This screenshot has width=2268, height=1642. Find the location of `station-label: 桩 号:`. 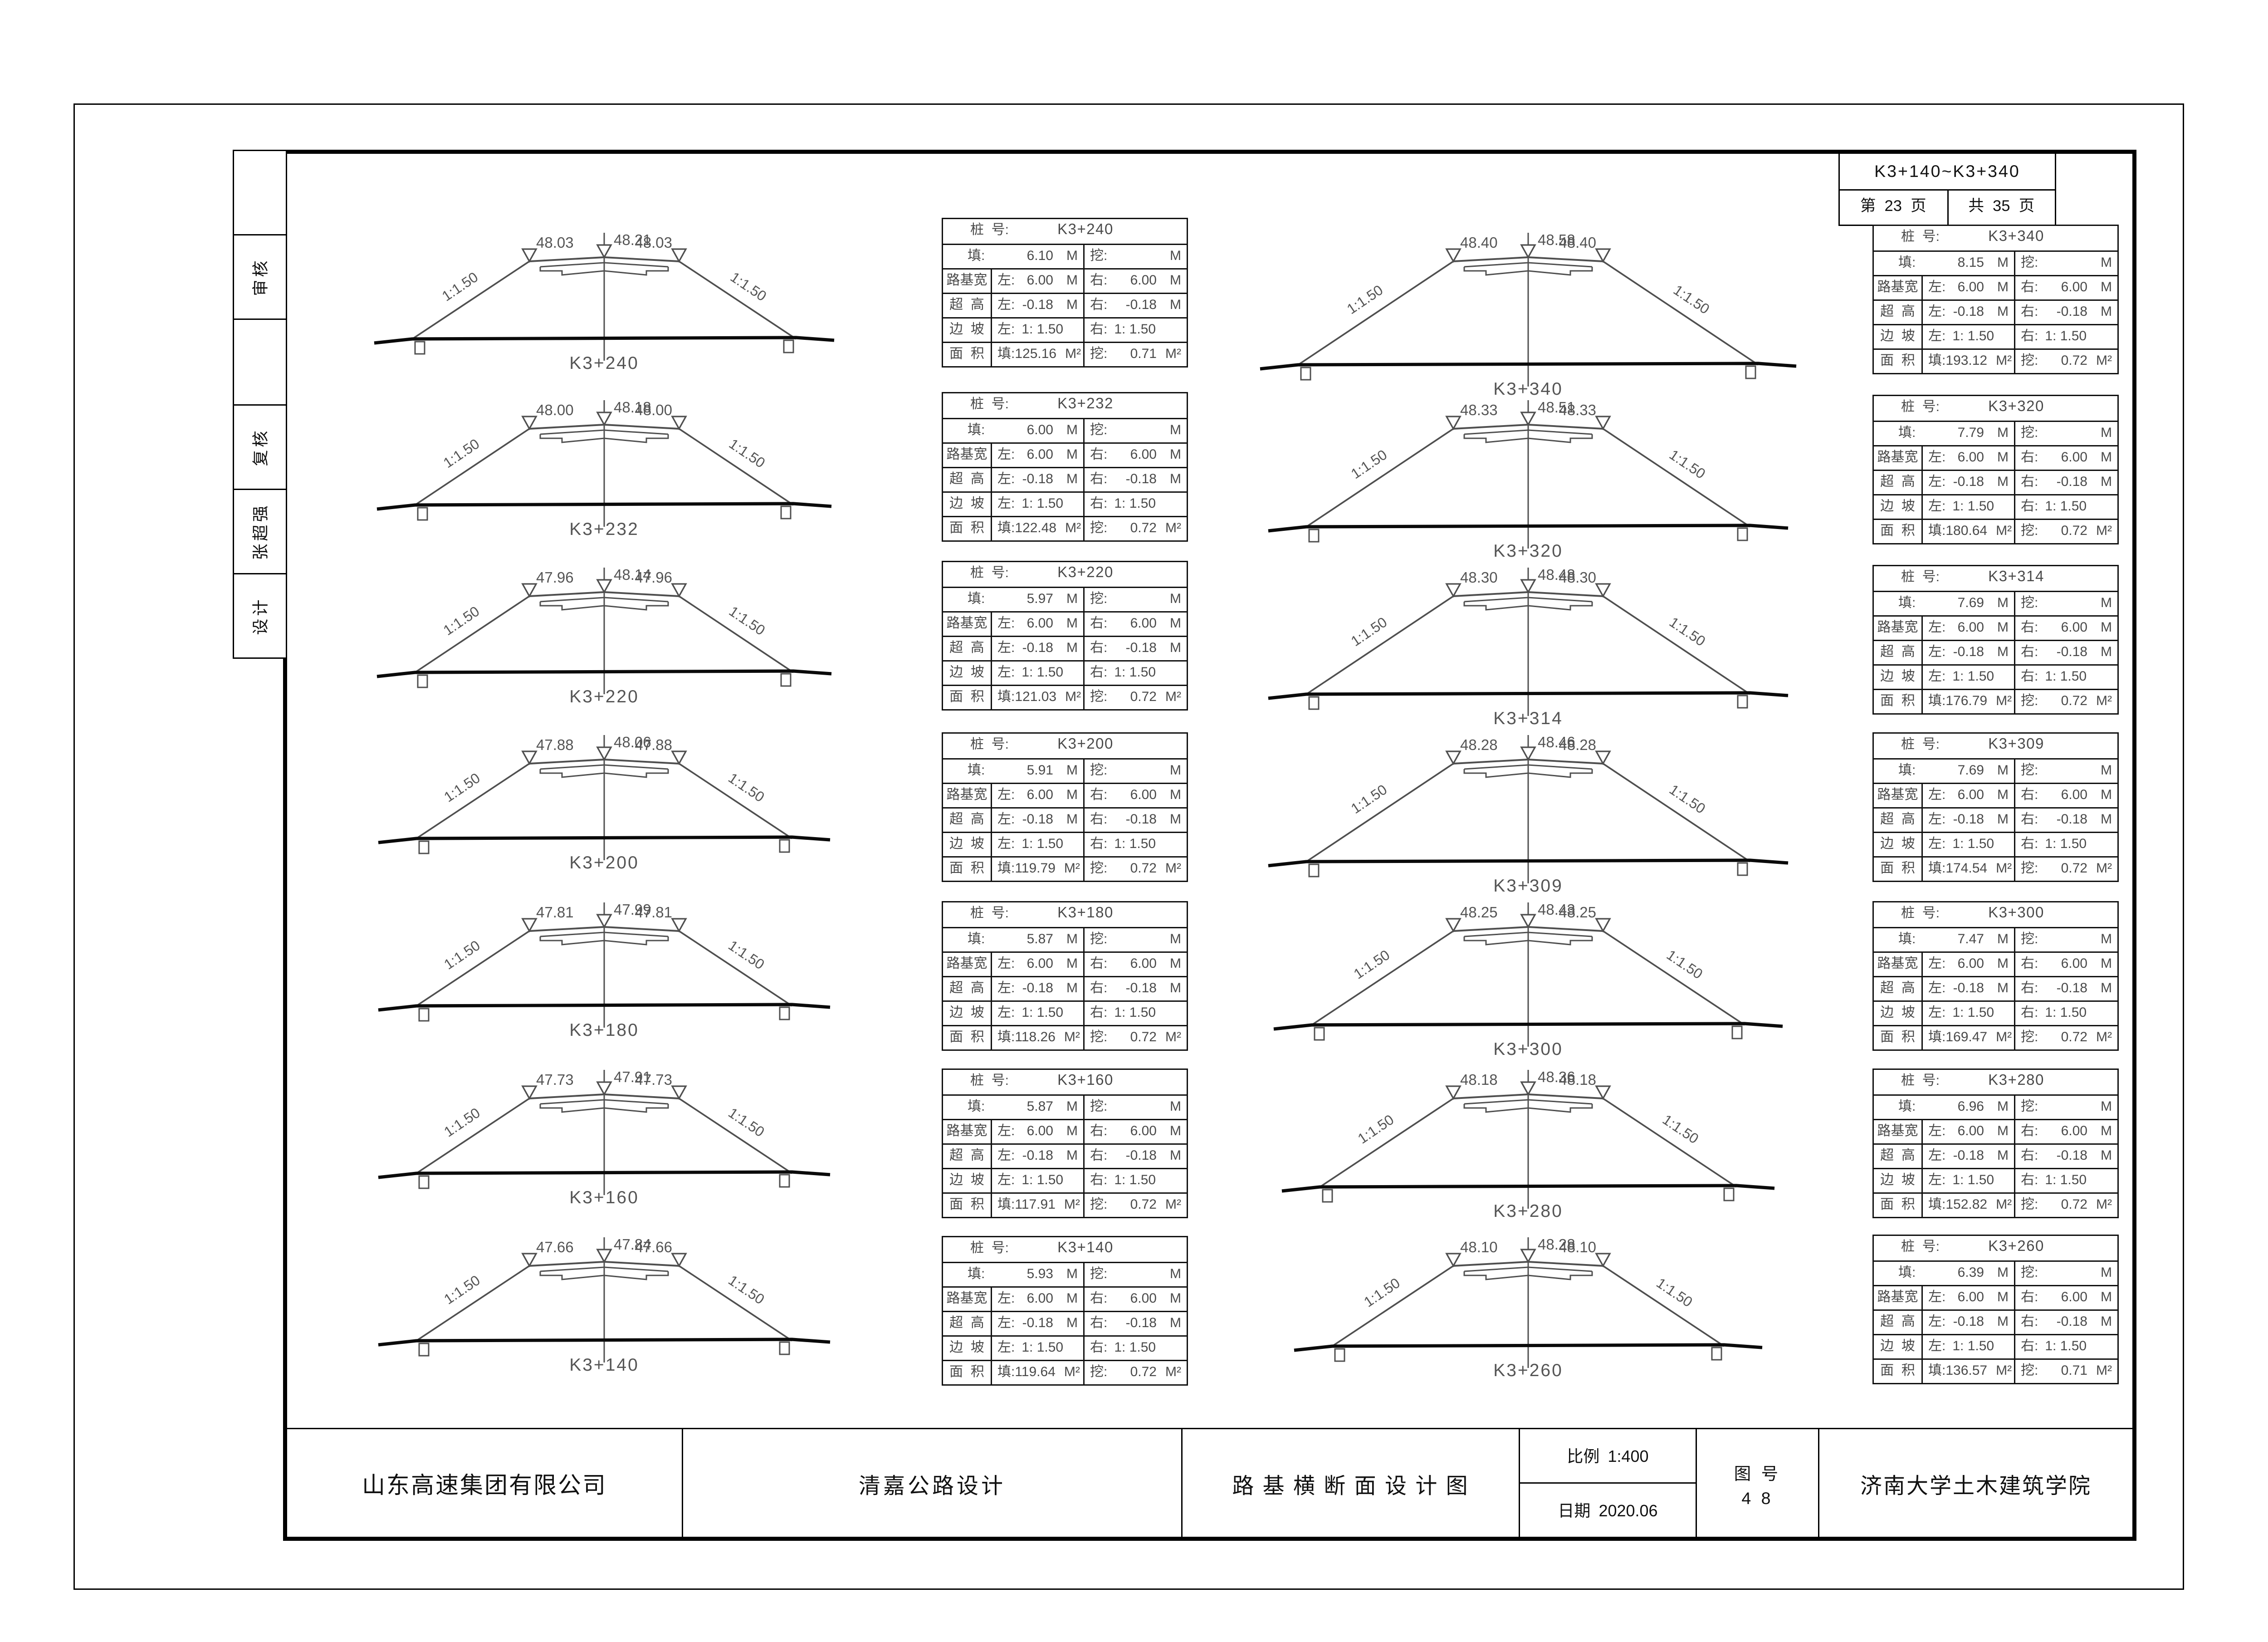

station-label: 桩 号: is located at coordinates (990, 1081).